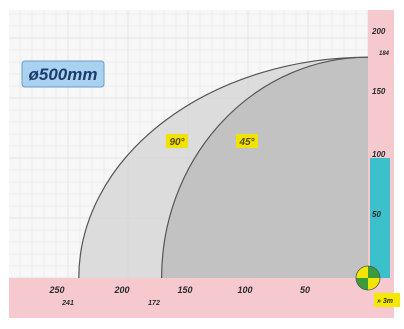  I want to click on angle-label-90: 90°, so click(177, 142).